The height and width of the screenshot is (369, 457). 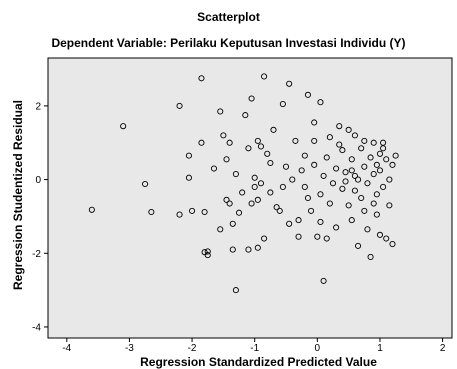 What do you see at coordinates (258, 362) in the screenshot?
I see `x-axis-label: Regression Standardized Predicted Value` at bounding box center [258, 362].